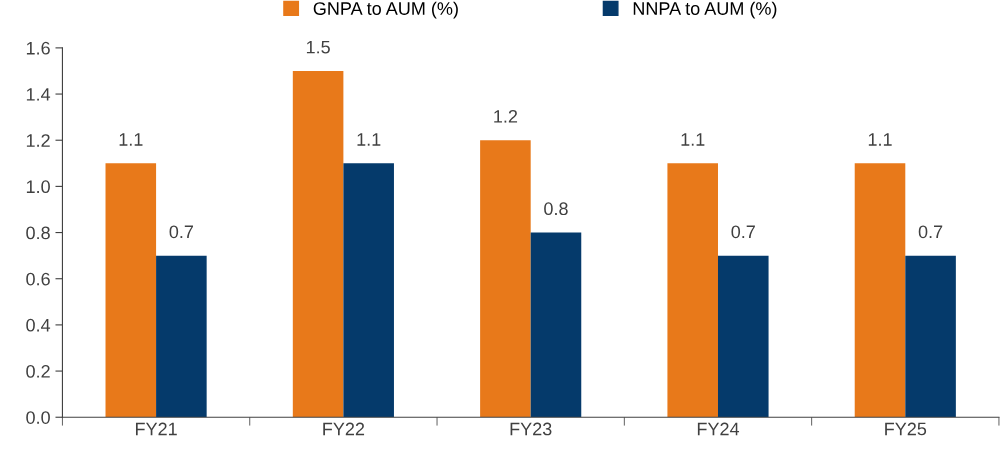  What do you see at coordinates (156, 429) in the screenshot?
I see `x-tick-label: FY21` at bounding box center [156, 429].